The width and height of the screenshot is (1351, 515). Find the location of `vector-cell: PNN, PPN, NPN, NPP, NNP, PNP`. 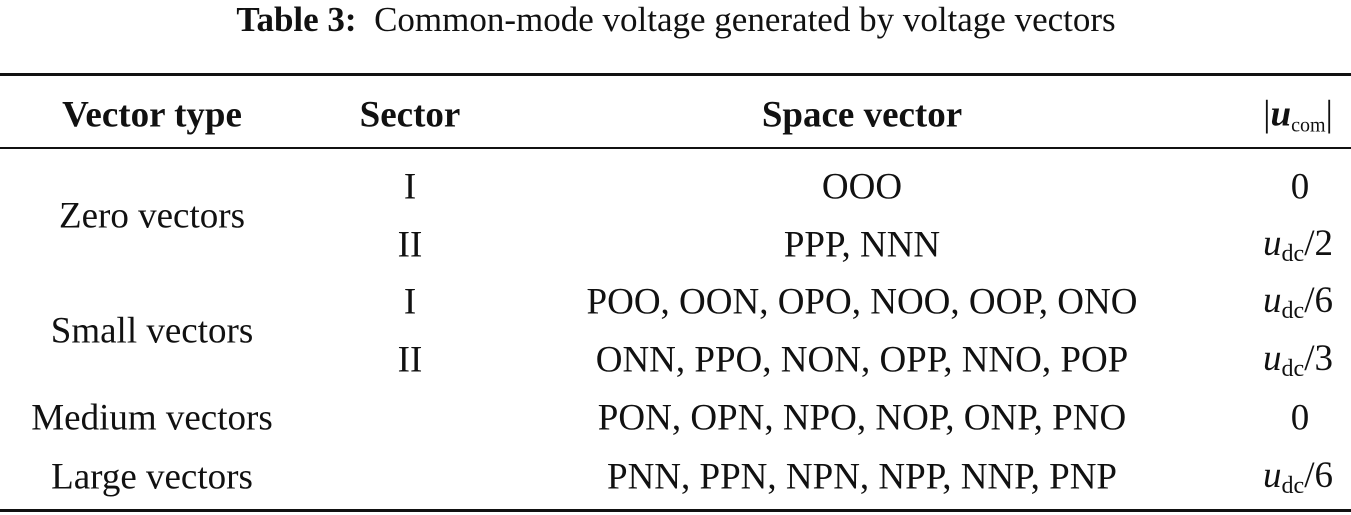

vector-cell: PNN, PPN, NPN, NPP, NNP, PNP is located at coordinates (862, 477).